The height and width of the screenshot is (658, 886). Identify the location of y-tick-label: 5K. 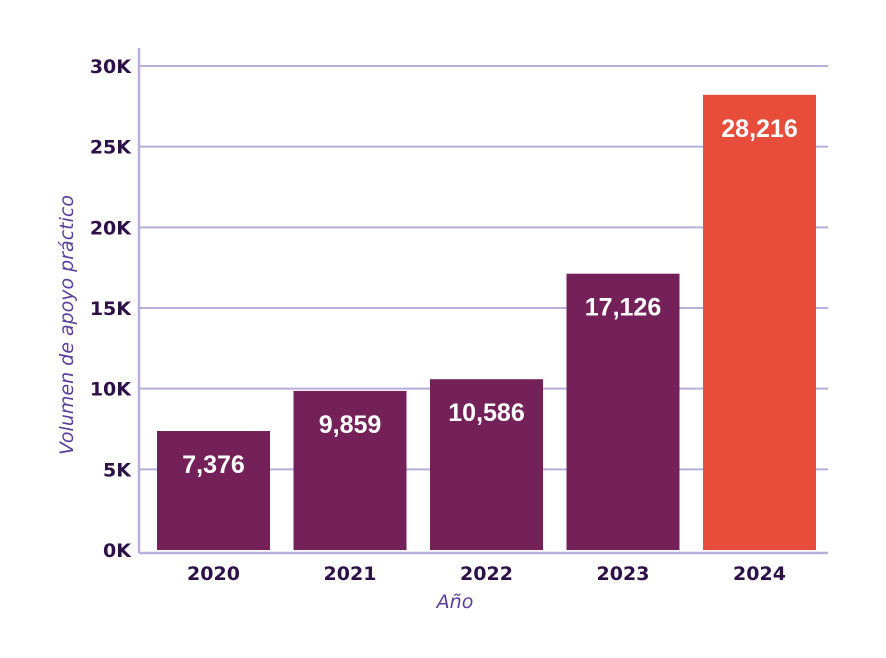
(117, 470).